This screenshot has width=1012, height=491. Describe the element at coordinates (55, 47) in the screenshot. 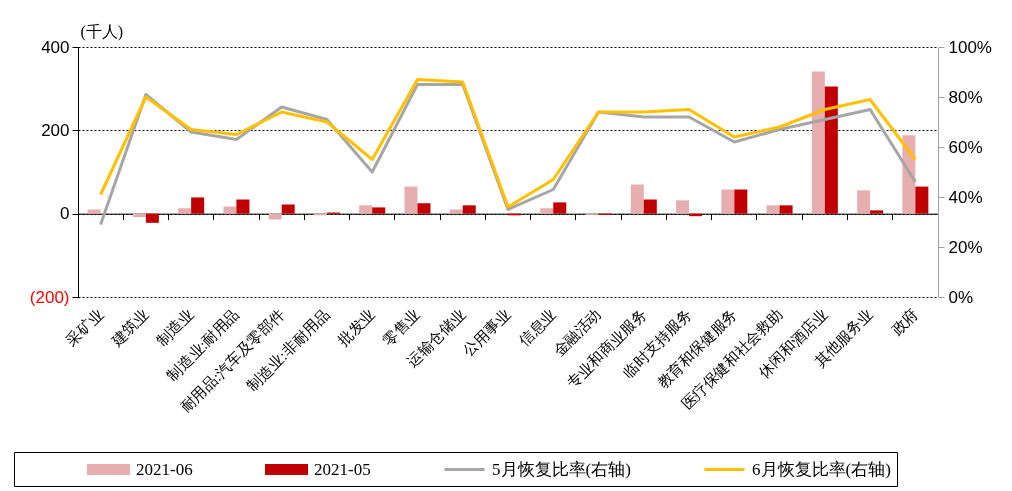

I see `y-tick-label: 400` at that location.